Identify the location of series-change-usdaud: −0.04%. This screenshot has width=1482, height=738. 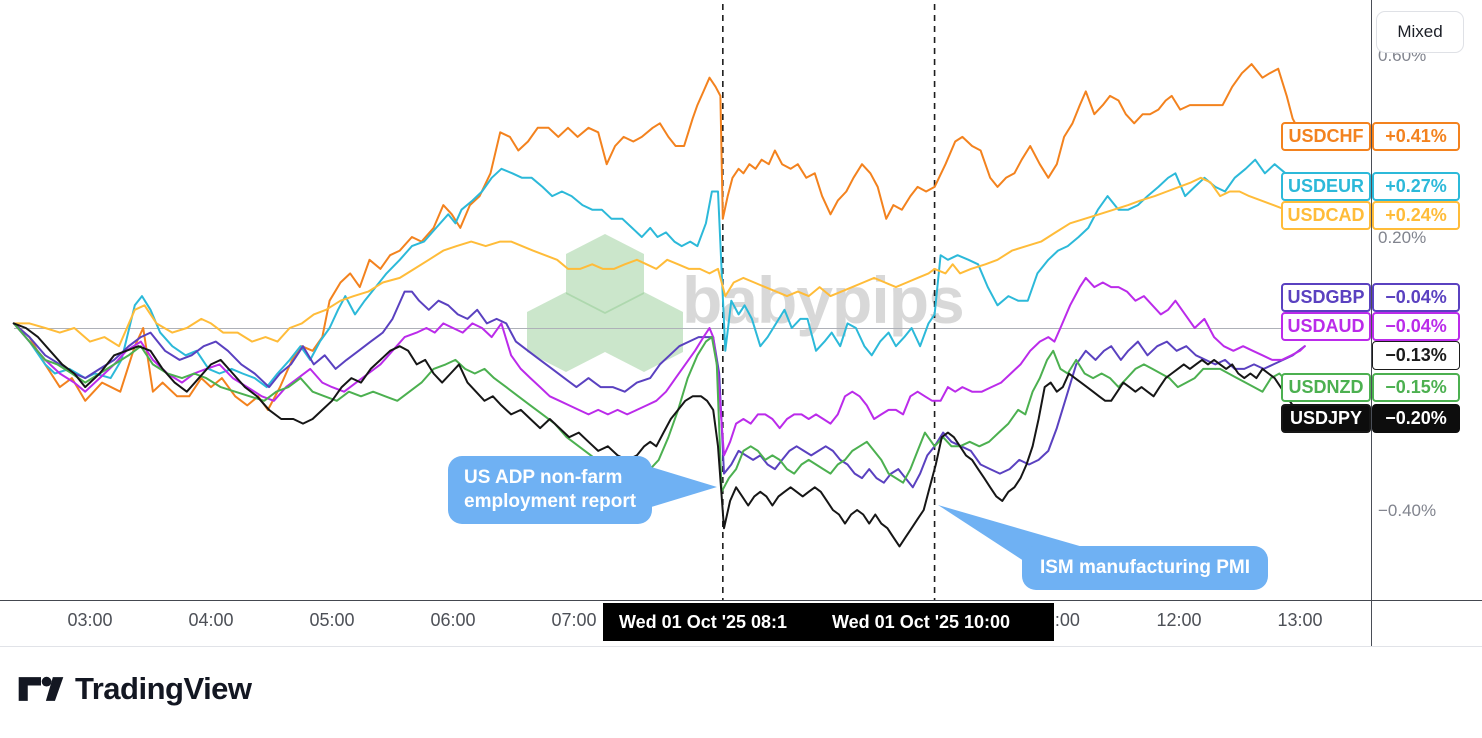
(1416, 326).